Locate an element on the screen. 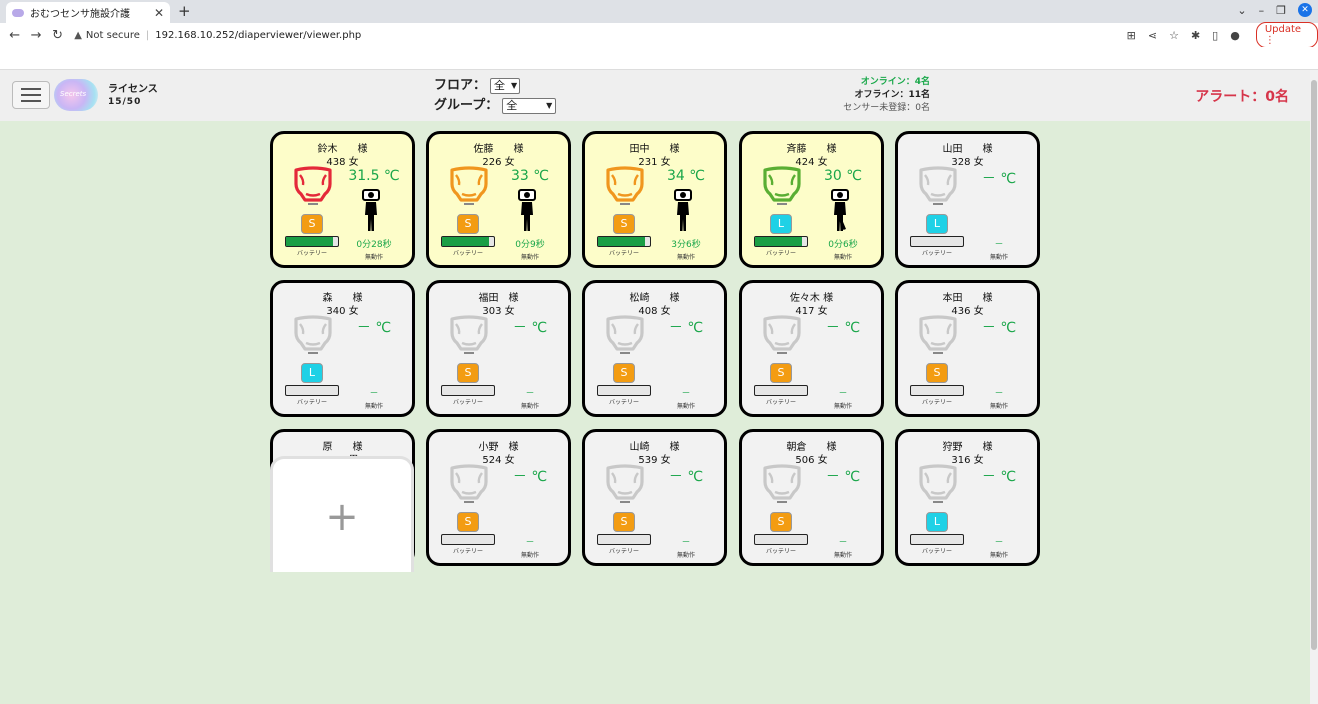  restore-icon: ❐ is located at coordinates (1281, 10).